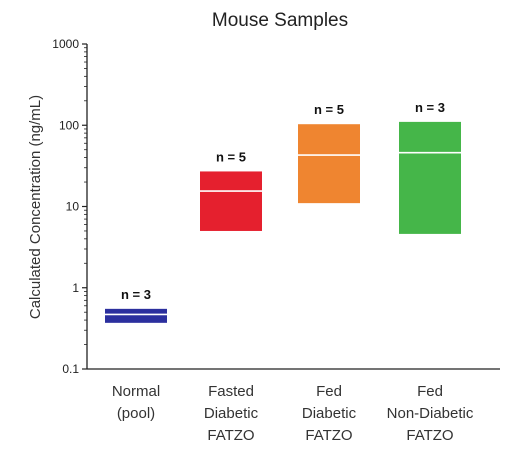 The height and width of the screenshot is (464, 517). I want to click on x-tick-label: Fasted, so click(231, 391).